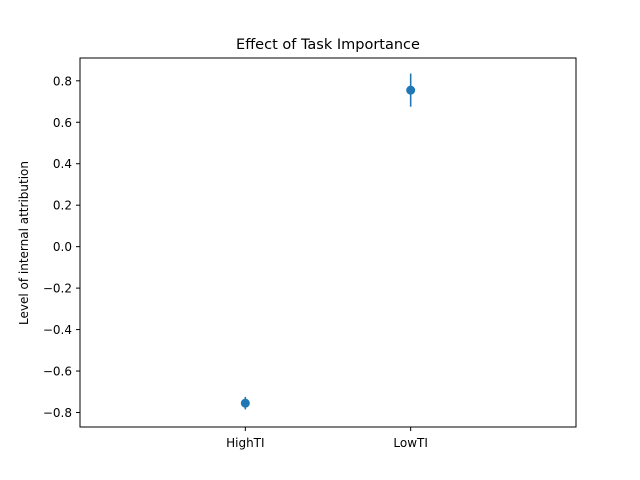  Describe the element at coordinates (62, 81) in the screenshot. I see `y-tick-label: 0.8` at that location.